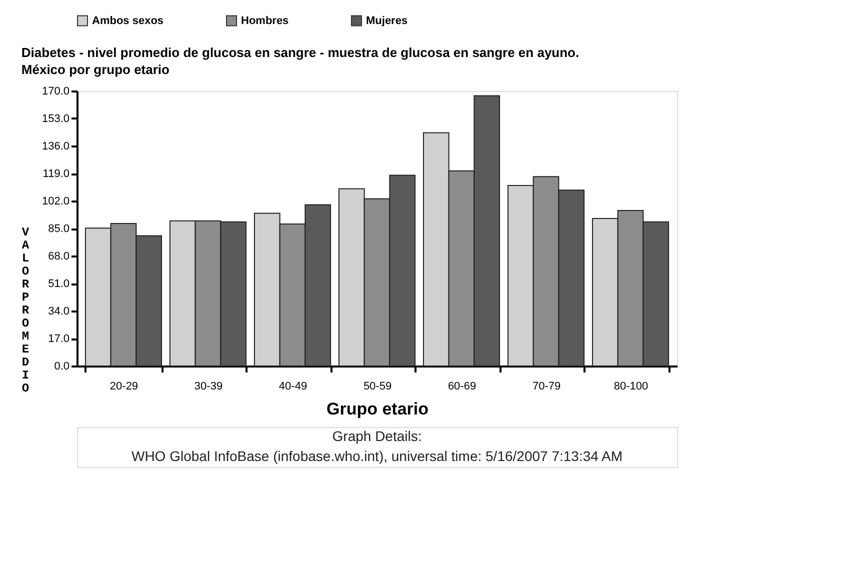 The height and width of the screenshot is (561, 864). What do you see at coordinates (377, 436) in the screenshot?
I see `text: Graph Details:` at bounding box center [377, 436].